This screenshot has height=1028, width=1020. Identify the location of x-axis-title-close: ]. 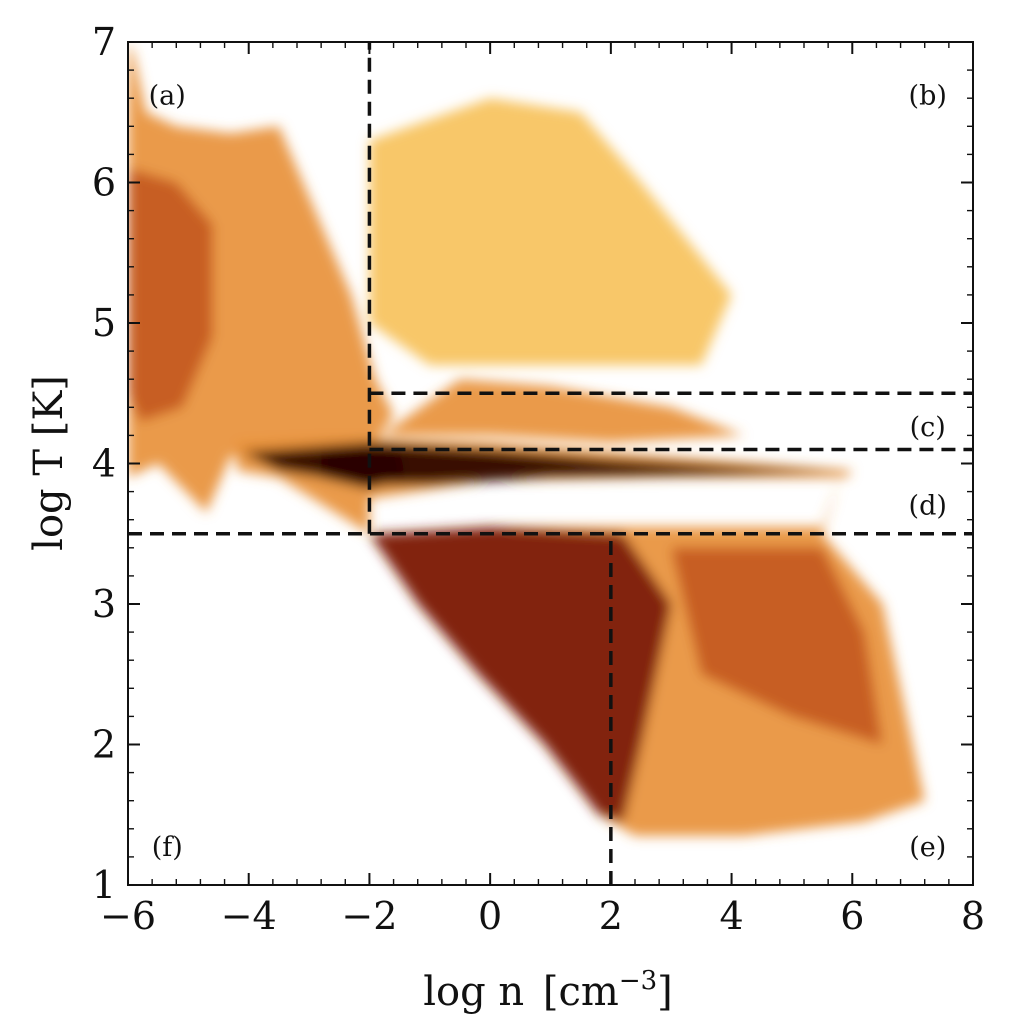
(665, 992).